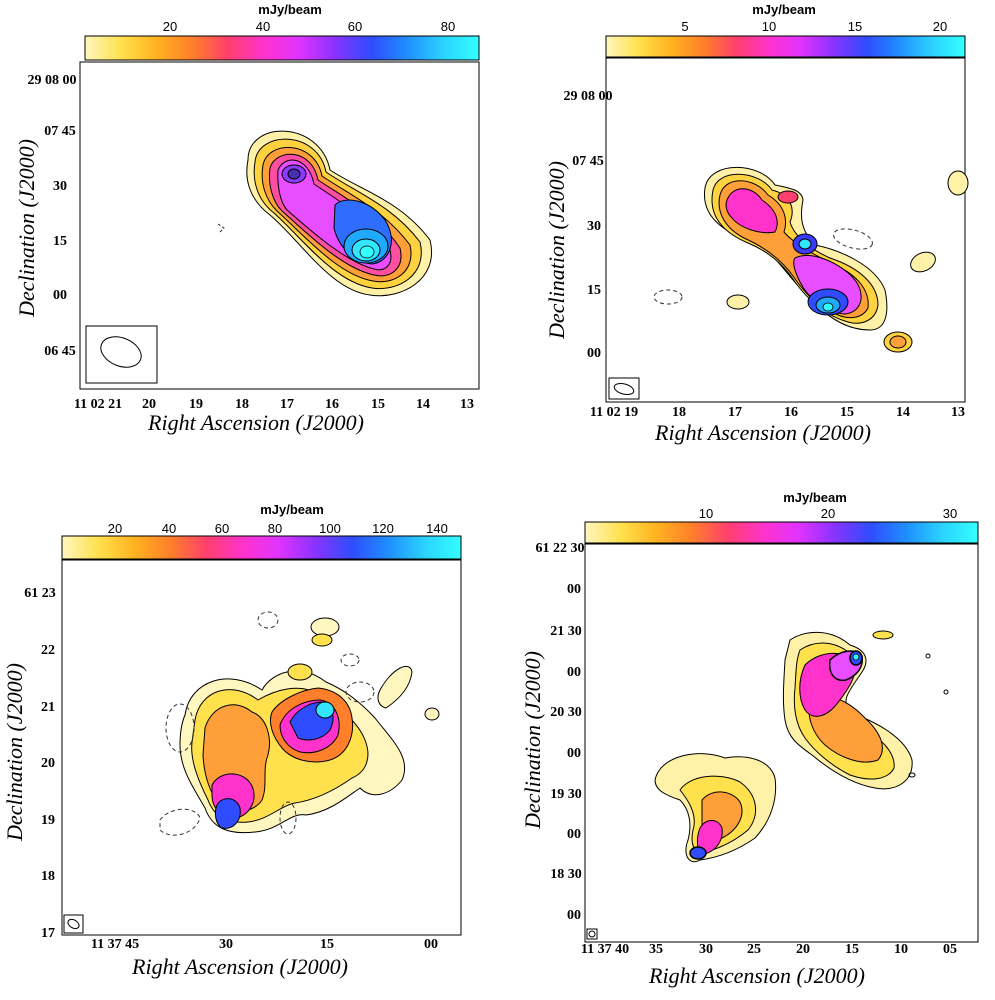  What do you see at coordinates (803, 949) in the screenshot?
I see `panel-4-x-tick: 20` at bounding box center [803, 949].